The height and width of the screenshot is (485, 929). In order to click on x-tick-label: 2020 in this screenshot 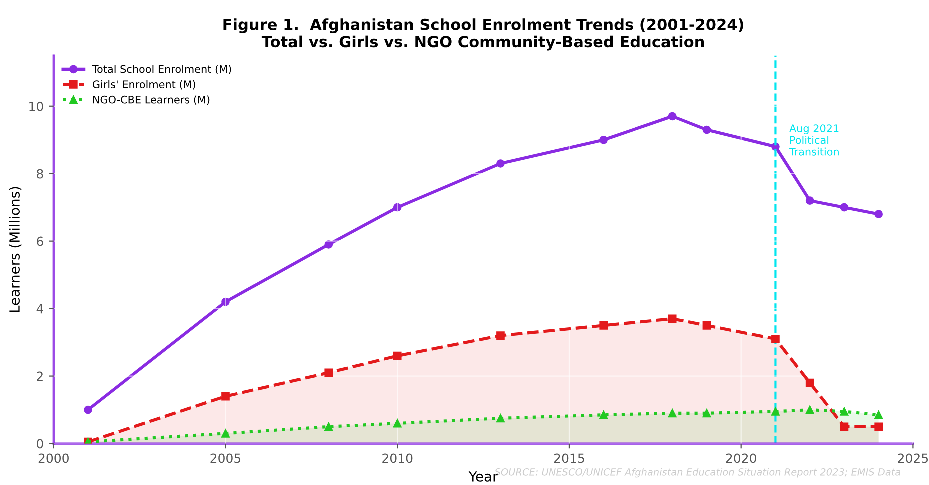, I will do `click(741, 459)`.